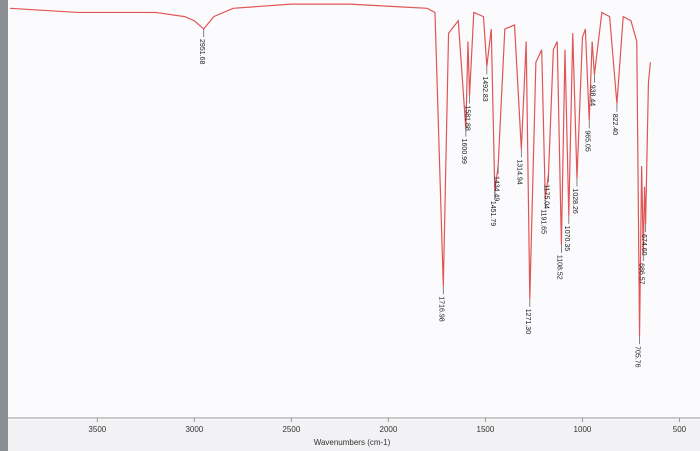  I want to click on x-tick-label: 2500, so click(291, 429).